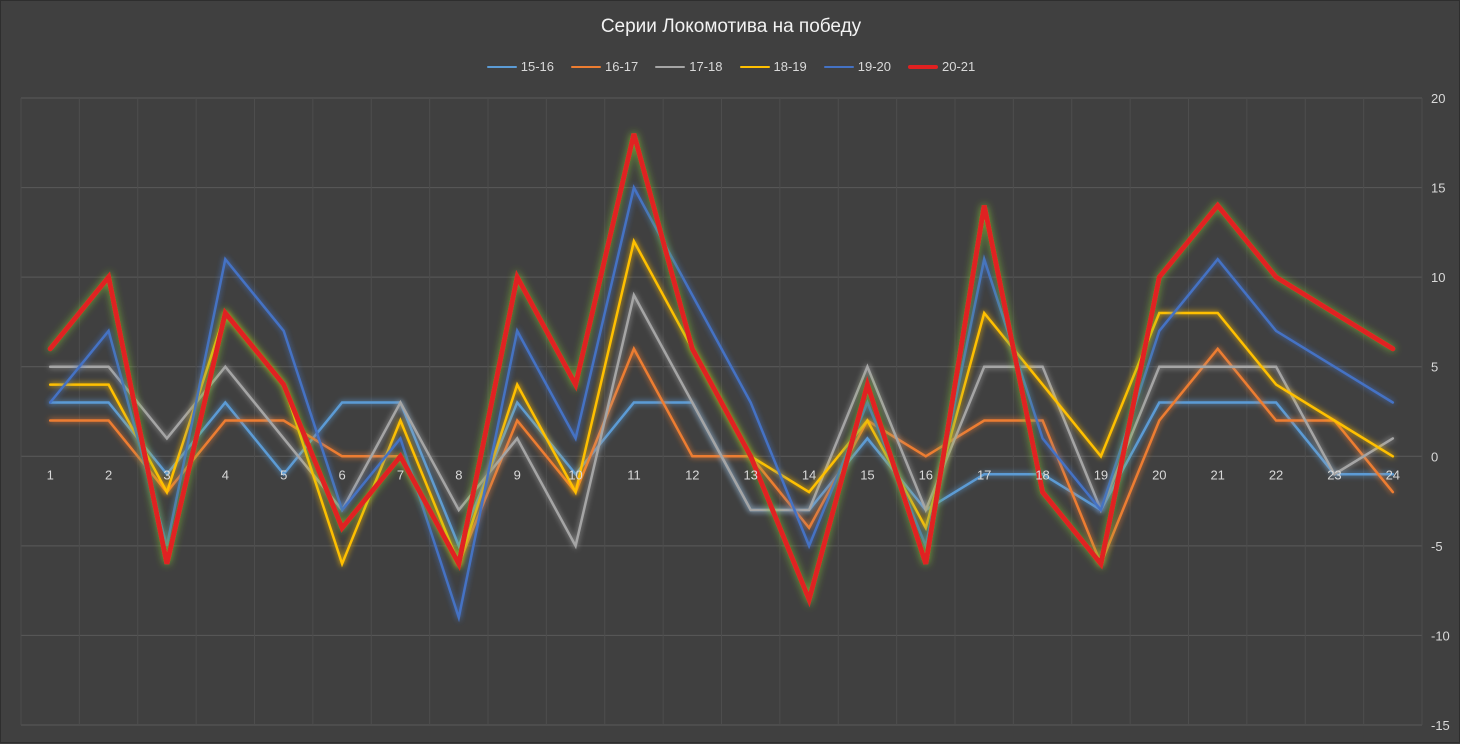 The width and height of the screenshot is (1460, 744). I want to click on x-tick-label: 18, so click(1042, 474).